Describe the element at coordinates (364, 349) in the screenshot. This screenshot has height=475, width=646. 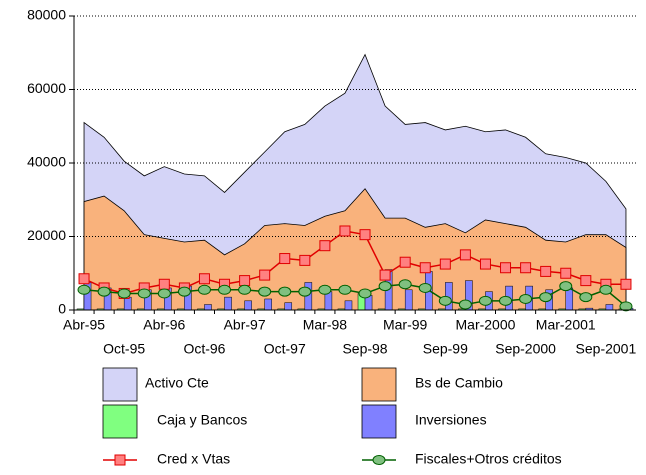
I see `x-tick-label: Sep-98` at that location.